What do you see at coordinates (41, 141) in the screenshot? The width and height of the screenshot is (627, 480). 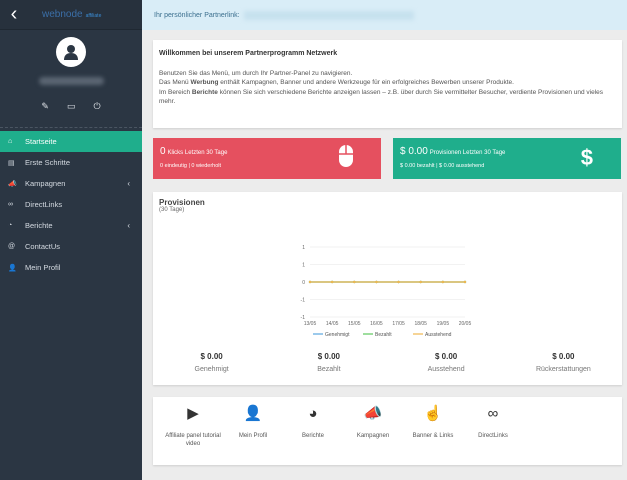 I see `sidebar-item-label: Startseite` at bounding box center [41, 141].